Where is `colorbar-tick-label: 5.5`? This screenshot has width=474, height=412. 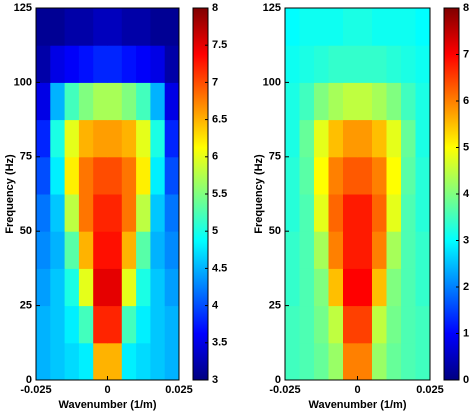 colorbar-tick-label: 5.5 is located at coordinates (219, 194).